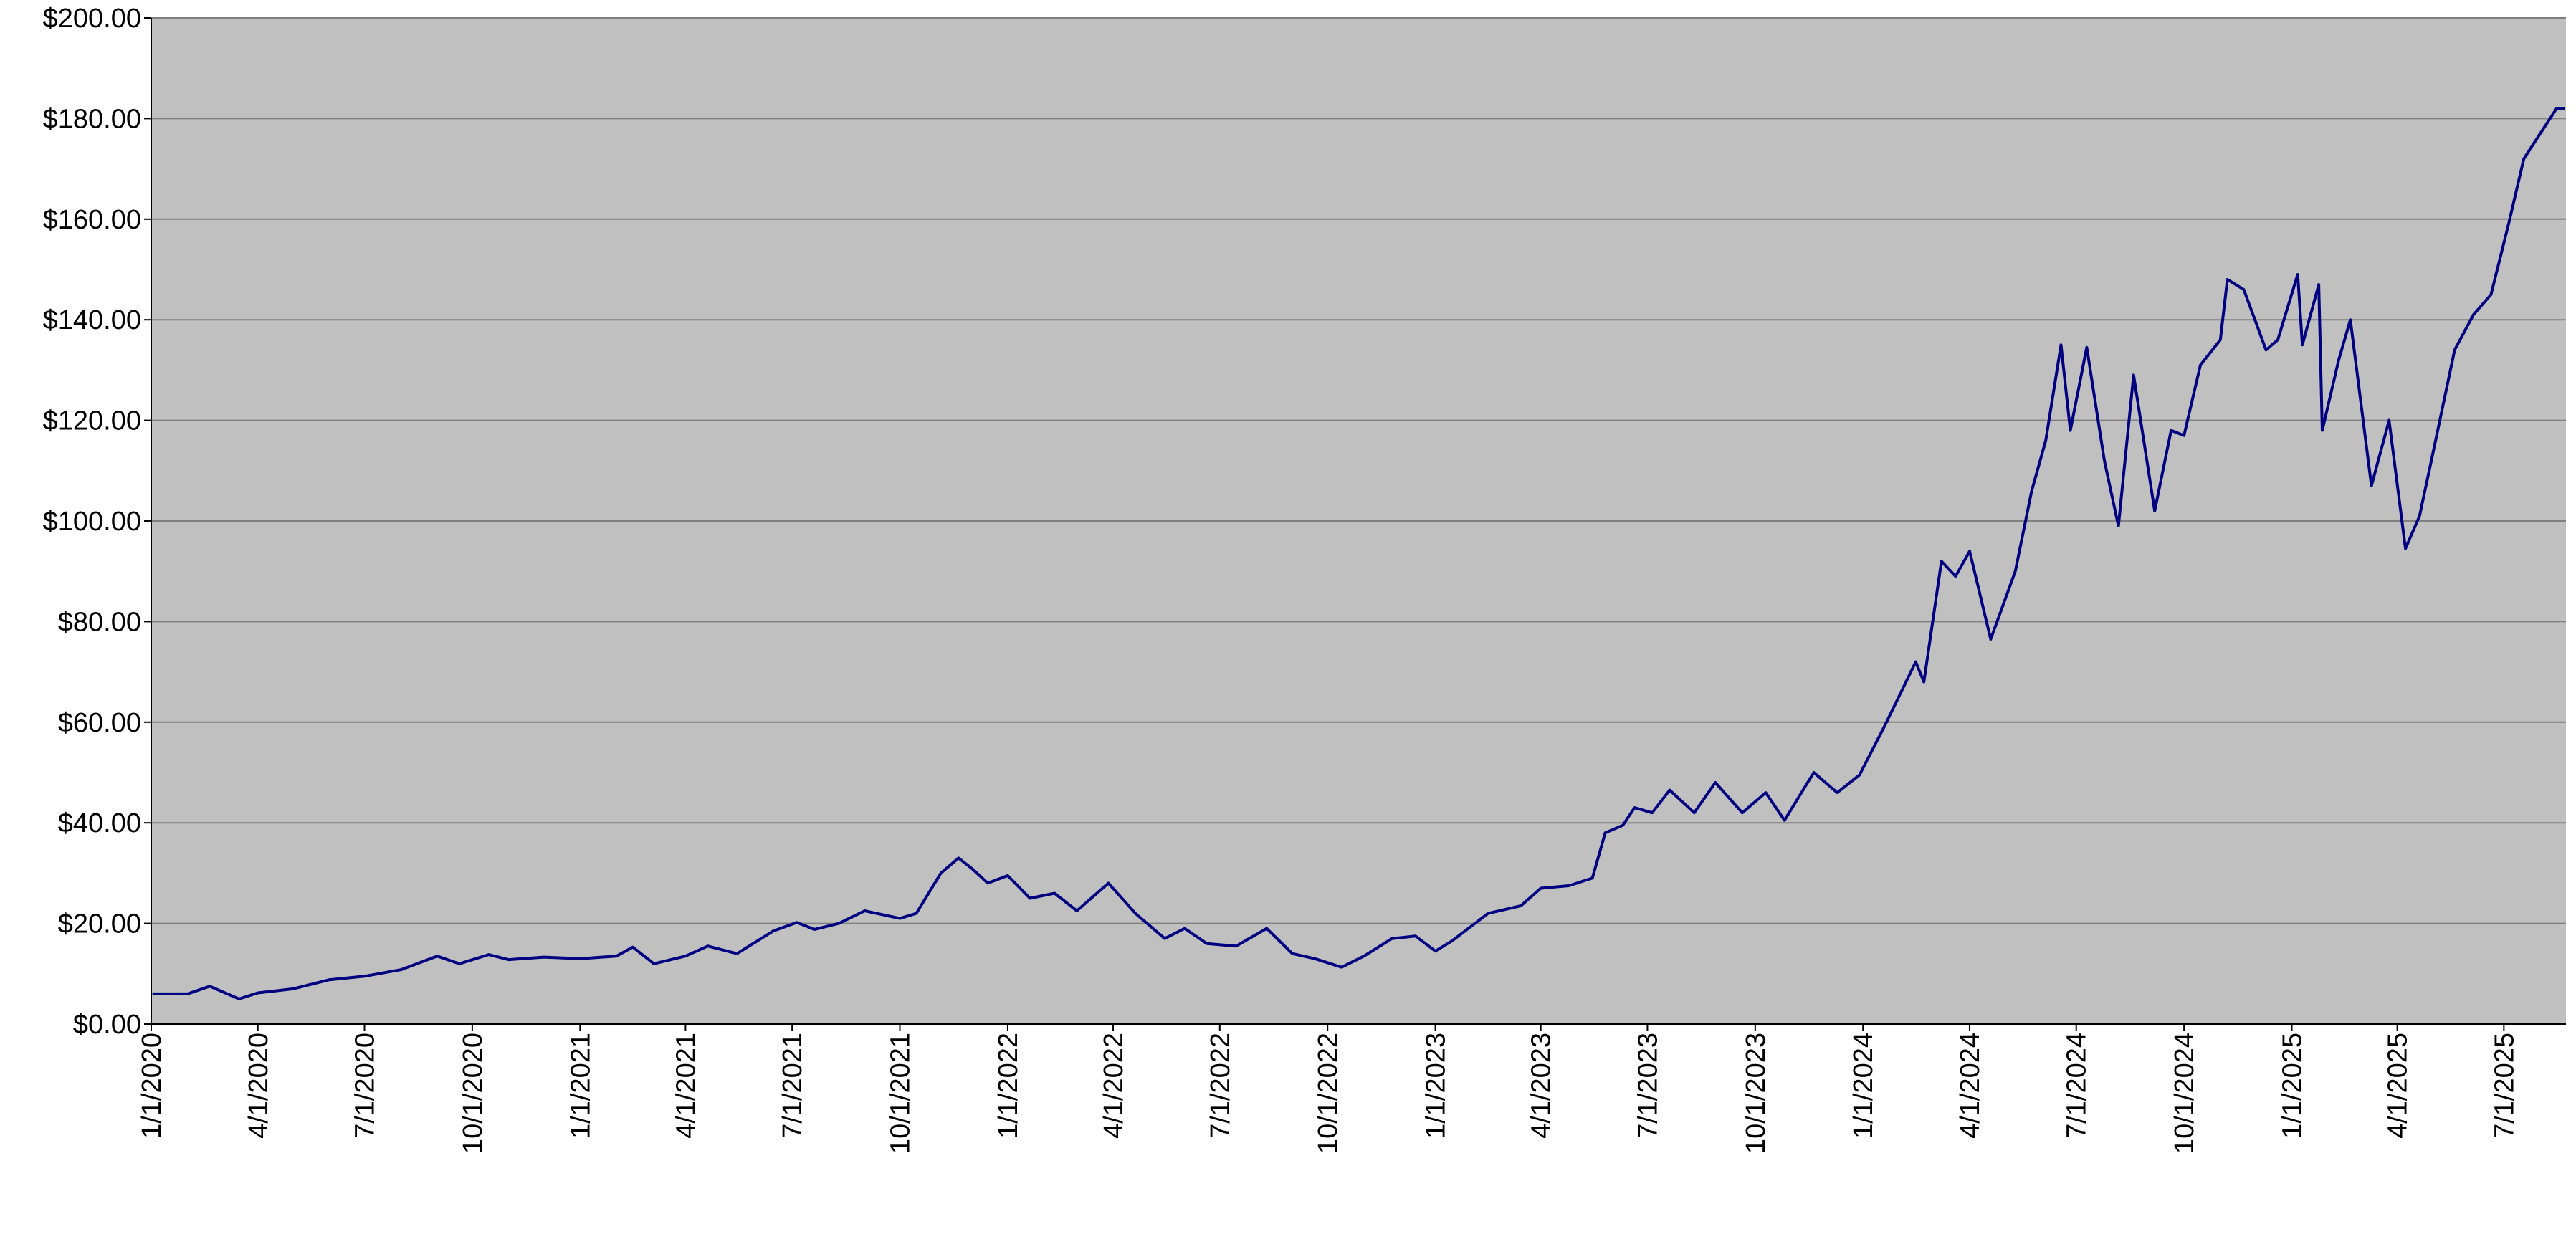 This screenshot has height=1234, width=2576. Describe the element at coordinates (1863, 1086) in the screenshot. I see `x-tick-label: 1/1/2024` at that location.